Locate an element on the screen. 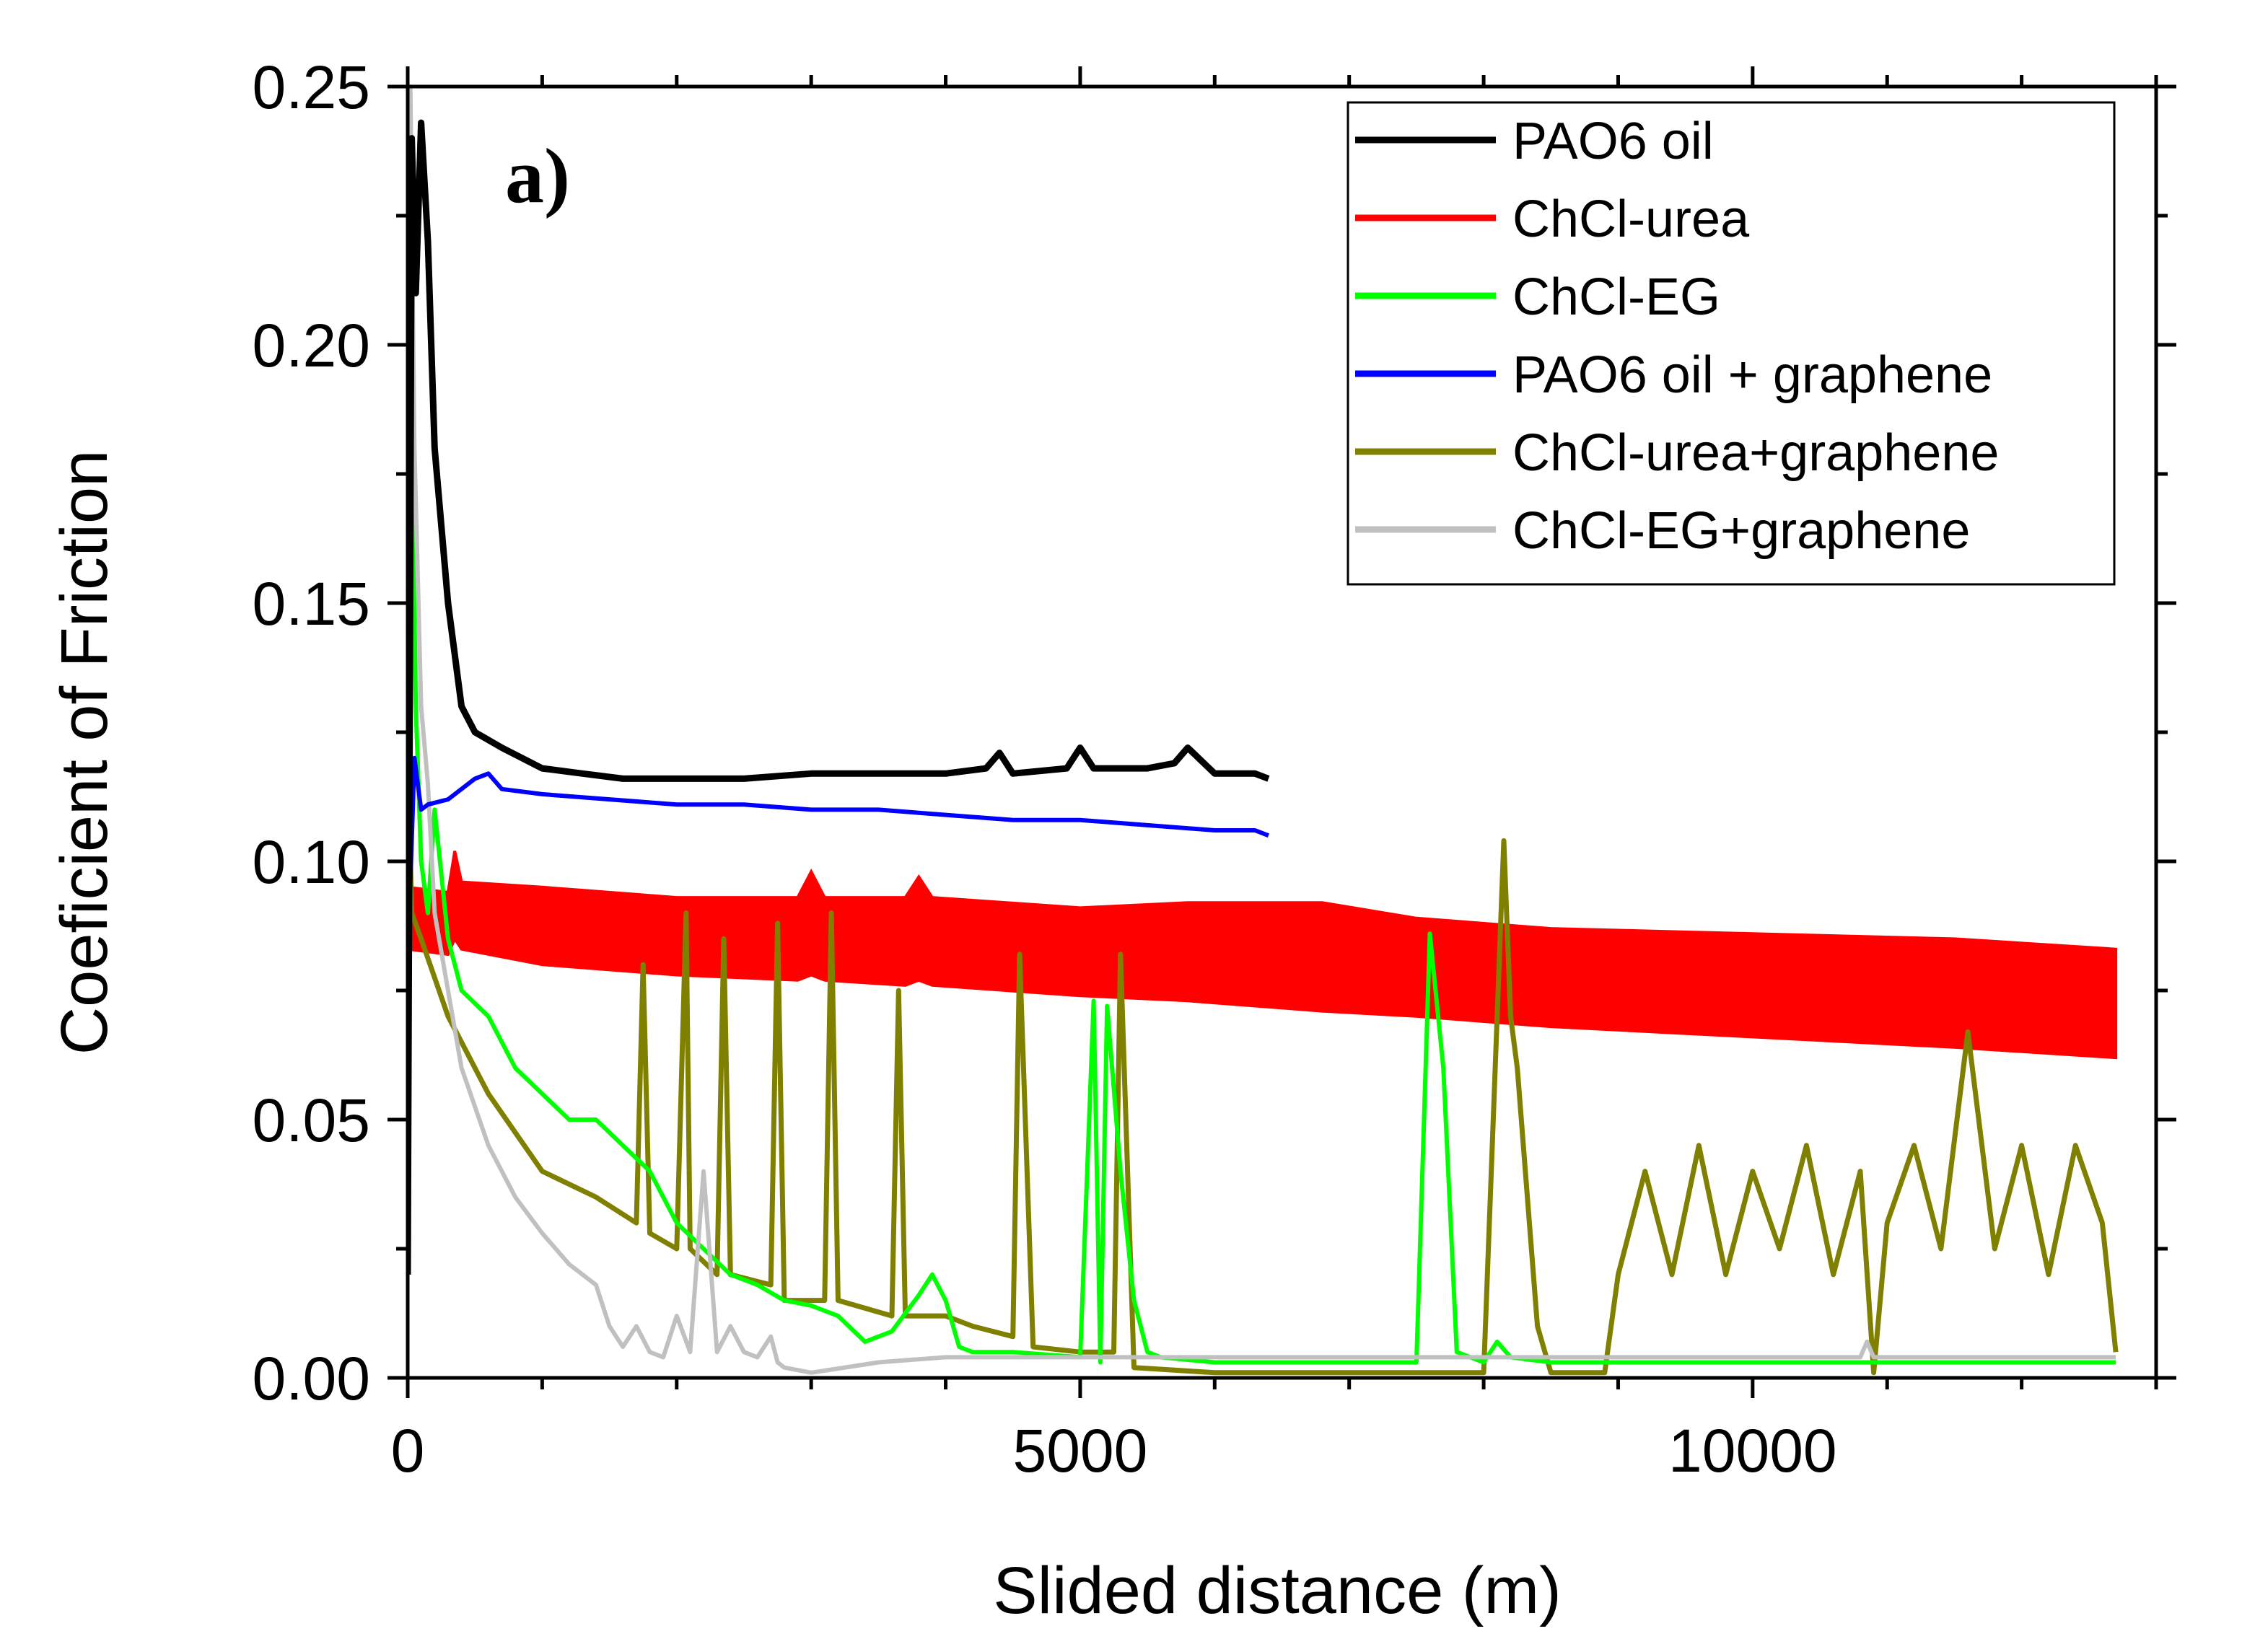 This screenshot has width=2242, height=1652. y-tick-label: 0.00 is located at coordinates (312, 1378).